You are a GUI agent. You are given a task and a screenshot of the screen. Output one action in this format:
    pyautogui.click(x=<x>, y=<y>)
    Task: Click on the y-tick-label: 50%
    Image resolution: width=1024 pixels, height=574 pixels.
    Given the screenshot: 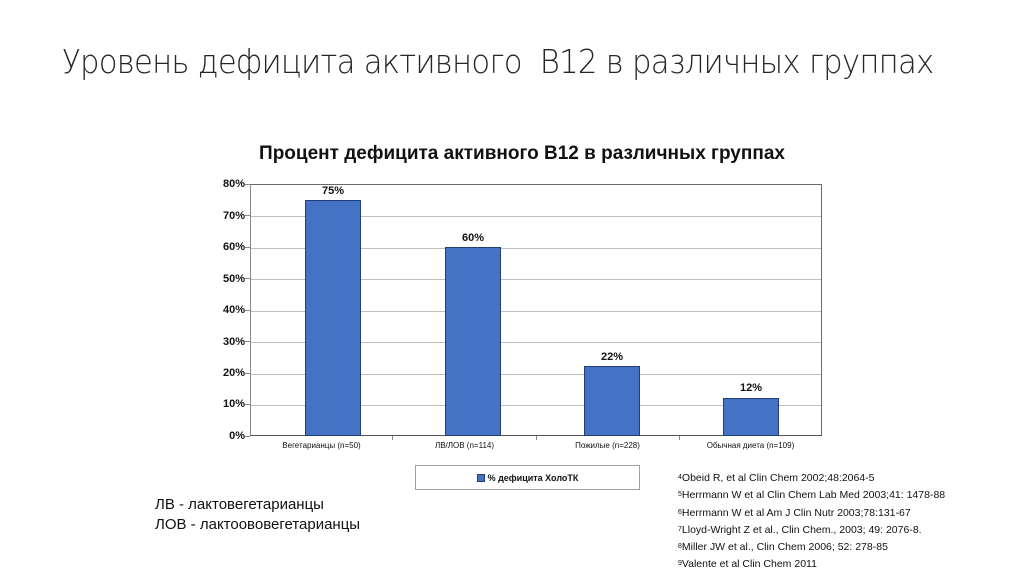 What is the action you would take?
    pyautogui.click(x=233, y=279)
    